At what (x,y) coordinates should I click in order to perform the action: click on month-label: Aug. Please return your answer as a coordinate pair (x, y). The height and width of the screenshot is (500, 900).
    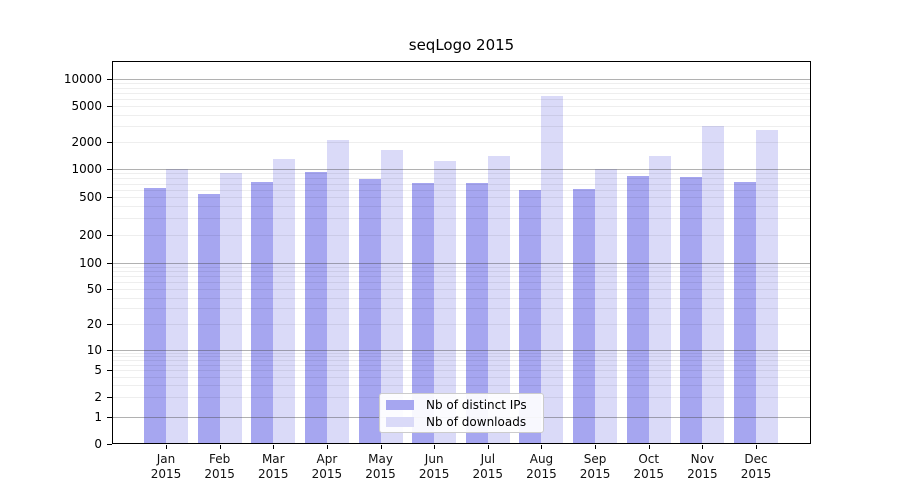
    Looking at the image, I should click on (541, 459).